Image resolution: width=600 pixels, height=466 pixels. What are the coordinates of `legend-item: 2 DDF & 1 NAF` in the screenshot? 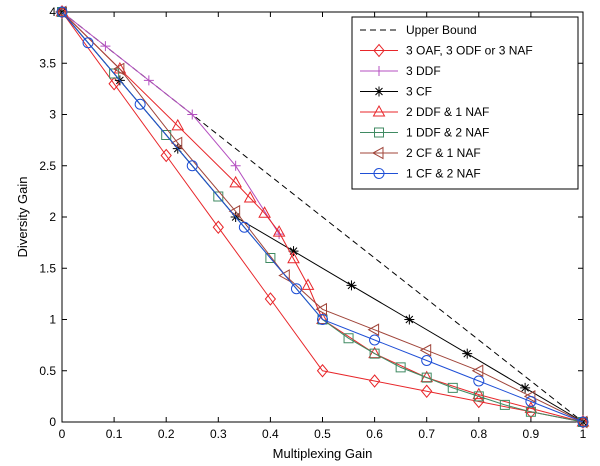 It's located at (424, 111).